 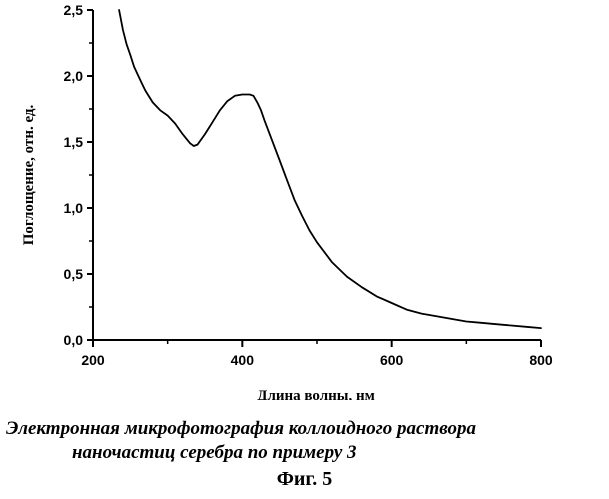 What do you see at coordinates (316, 394) in the screenshot?
I see `x-axis-title: Длина волны, нм` at bounding box center [316, 394].